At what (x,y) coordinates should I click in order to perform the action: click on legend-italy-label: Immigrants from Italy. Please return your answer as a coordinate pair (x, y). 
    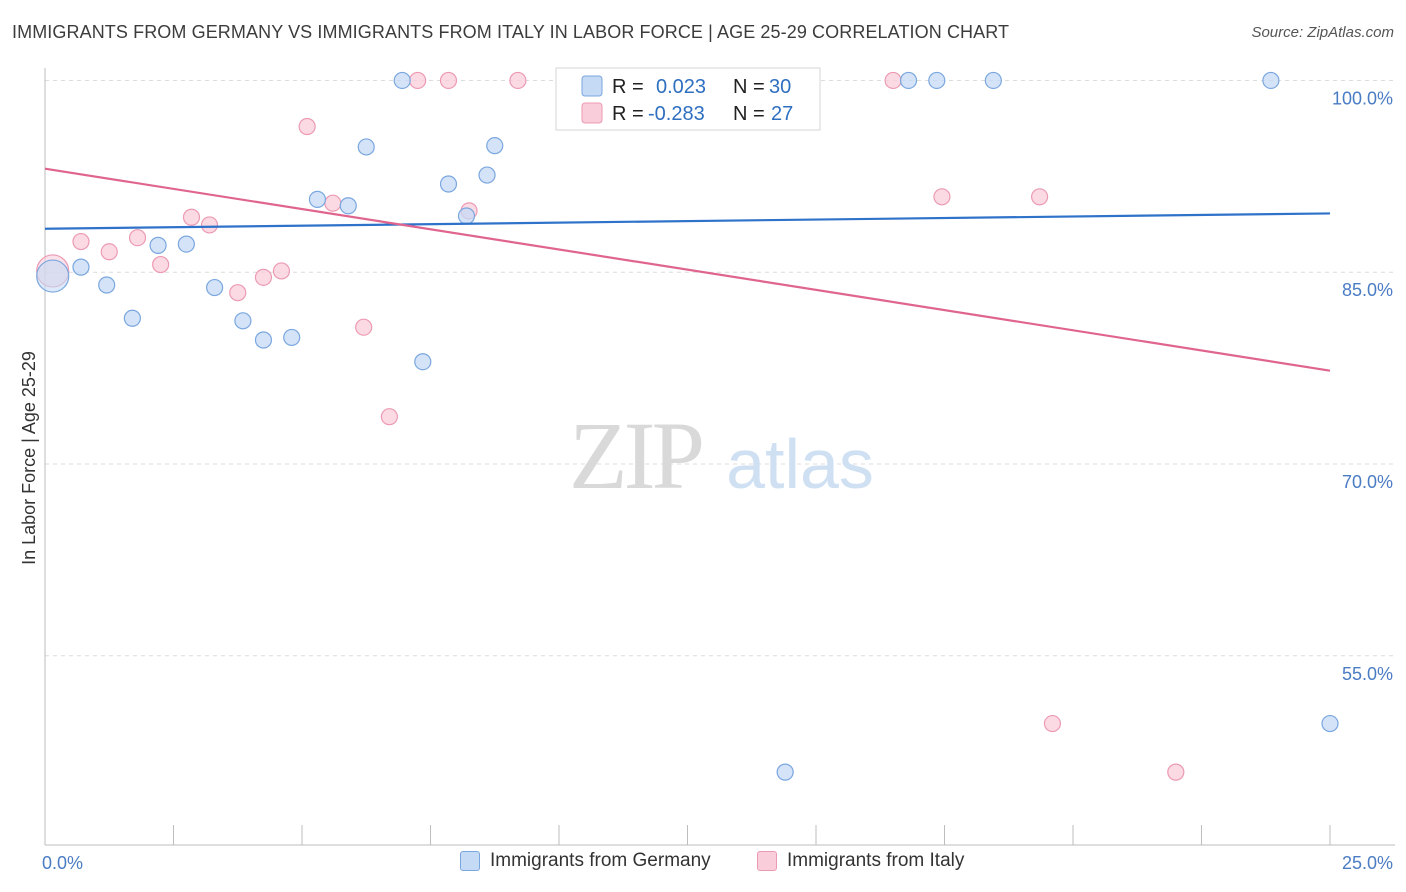
    Looking at the image, I should click on (876, 860).